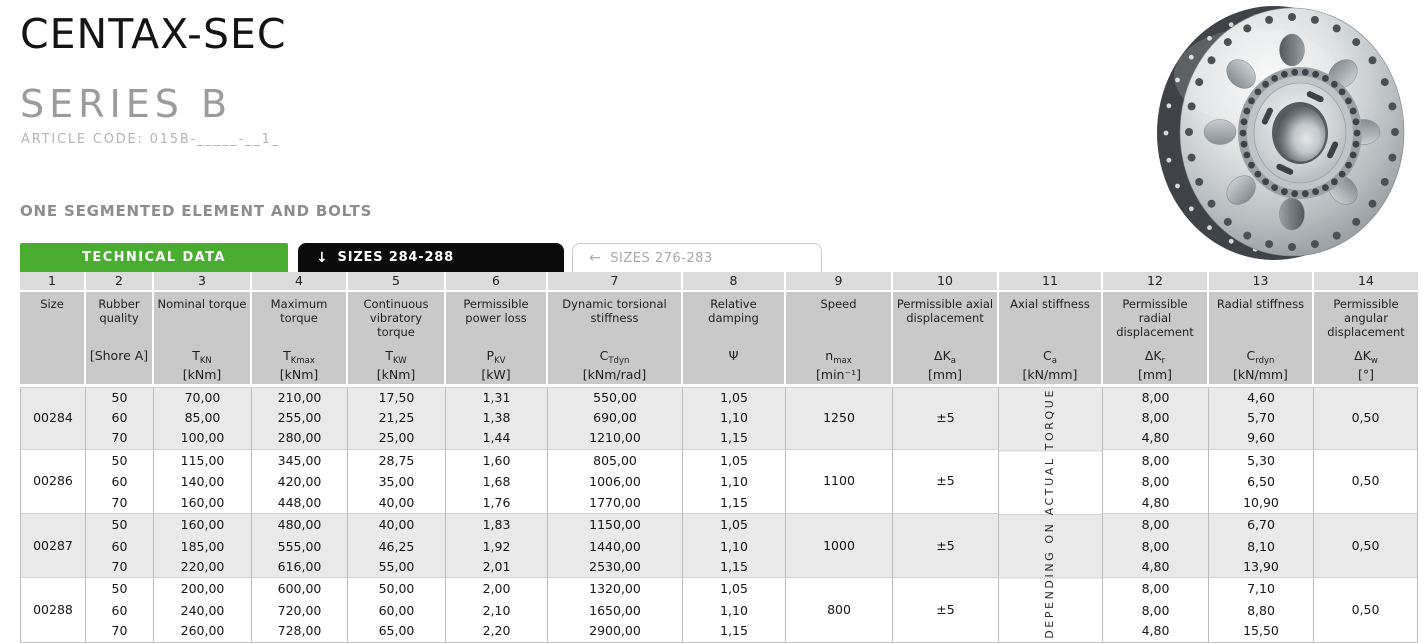 Image resolution: width=1424 pixels, height=643 pixels. Describe the element at coordinates (202, 304) in the screenshot. I see `col-header-name: Nominal torque` at that location.